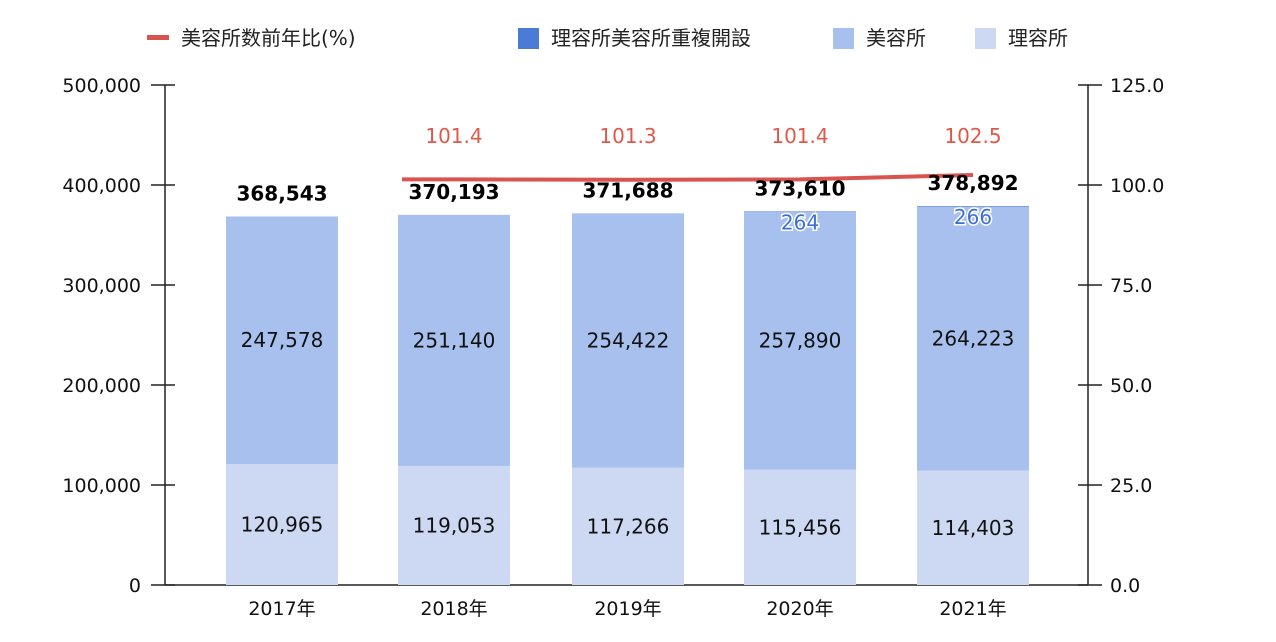 Image resolution: width=1276 pixels, height=642 pixels. What do you see at coordinates (101, 486) in the screenshot?
I see `left-tick-label: 100,000` at bounding box center [101, 486].